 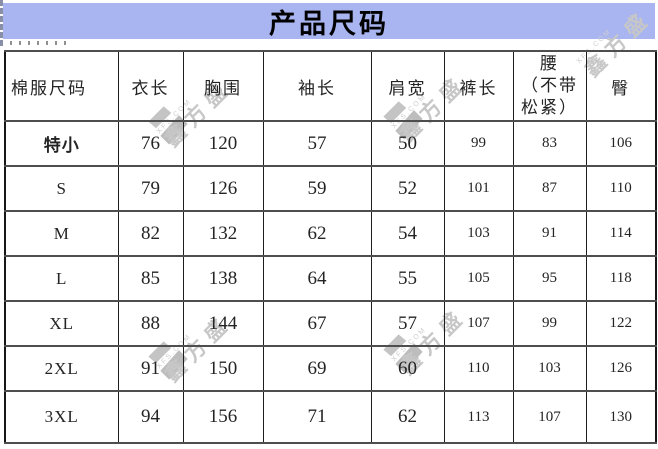 I want to click on value-cell: 64, so click(x=317, y=278).